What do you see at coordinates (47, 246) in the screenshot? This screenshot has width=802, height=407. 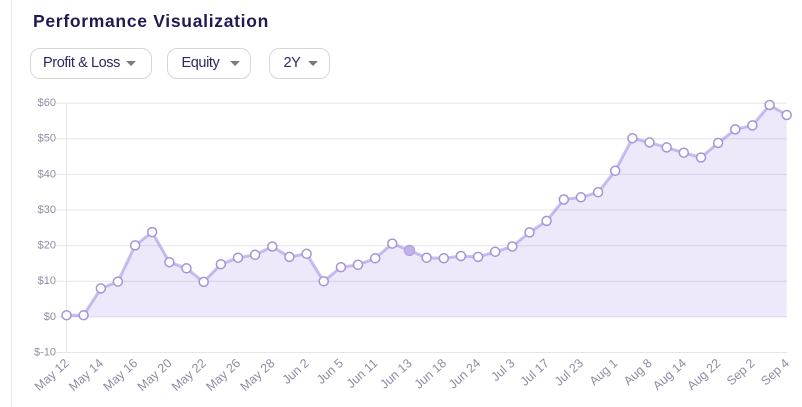 I see `svg-text: $20` at bounding box center [47, 246].